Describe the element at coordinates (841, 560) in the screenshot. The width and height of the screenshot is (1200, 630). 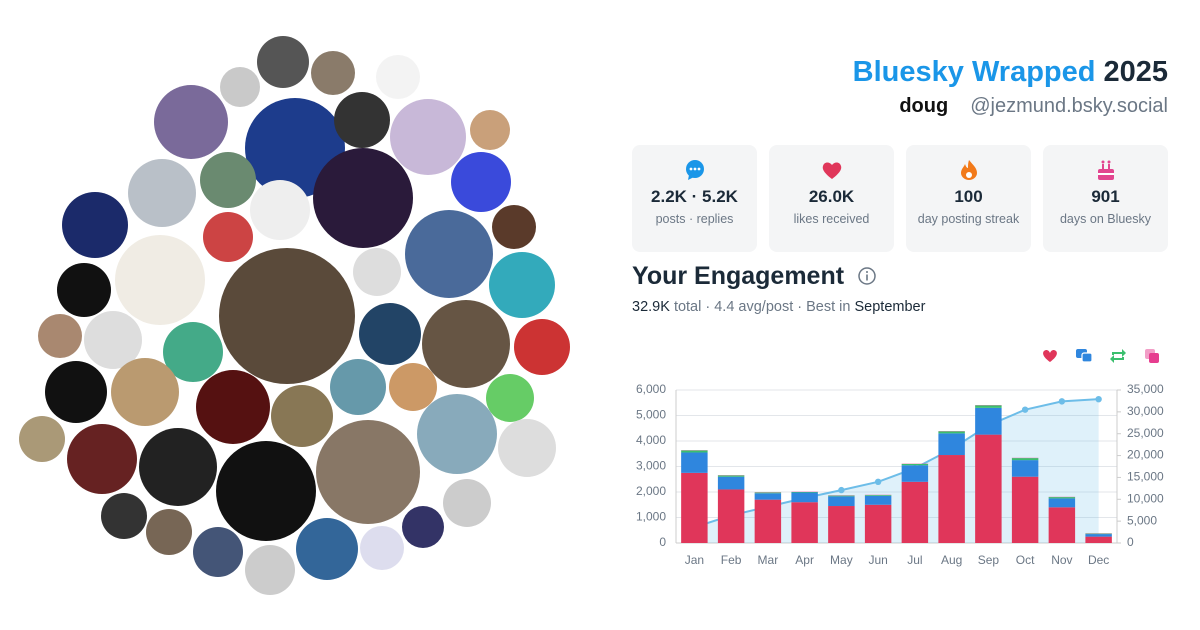
I see `x-tick-label: May` at that location.